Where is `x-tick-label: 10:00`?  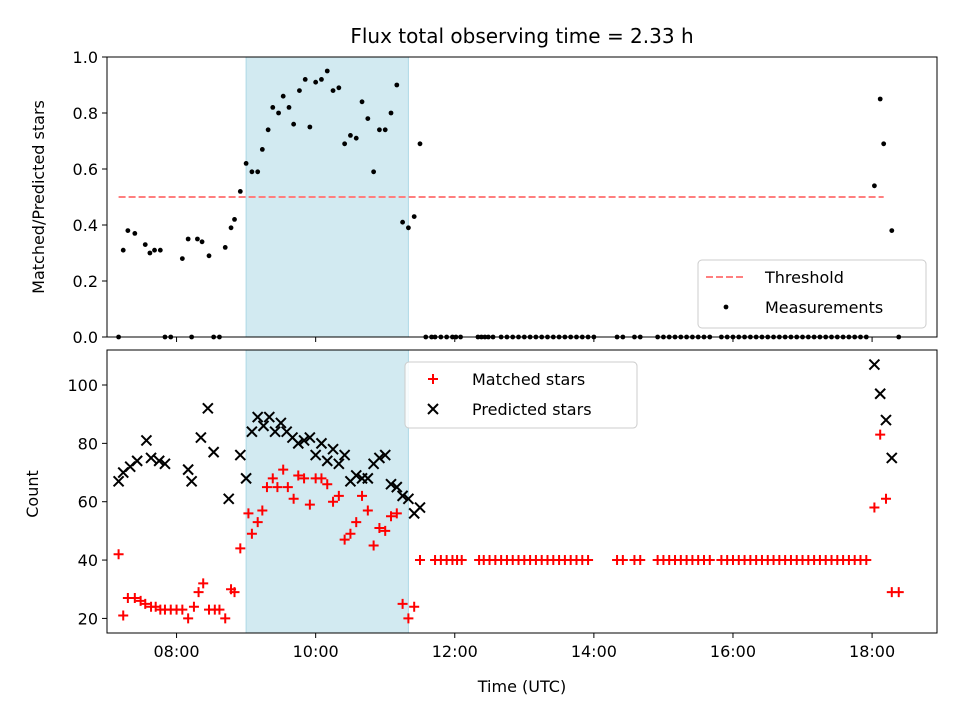
x-tick-label: 10:00 is located at coordinates (316, 651).